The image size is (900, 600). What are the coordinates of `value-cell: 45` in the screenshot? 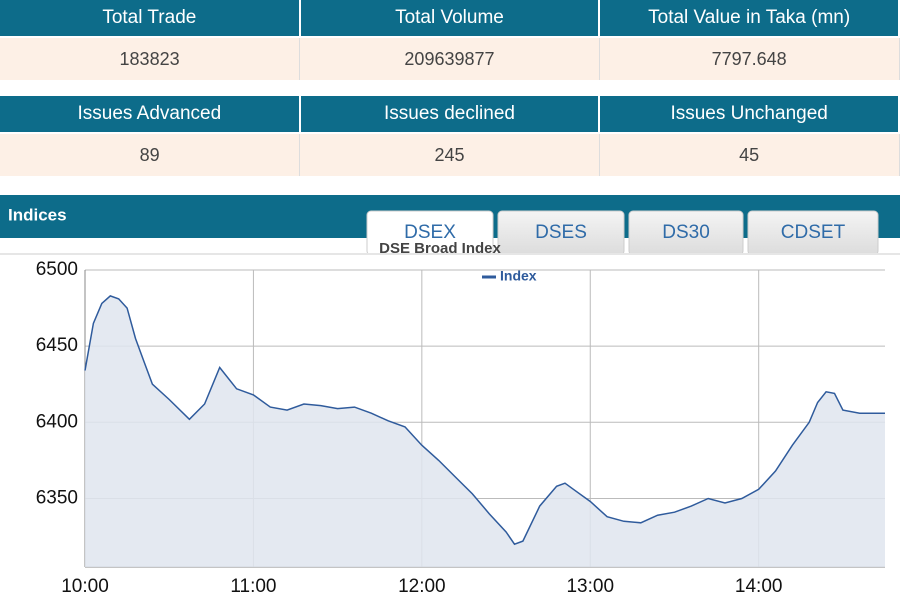 It's located at (749, 154).